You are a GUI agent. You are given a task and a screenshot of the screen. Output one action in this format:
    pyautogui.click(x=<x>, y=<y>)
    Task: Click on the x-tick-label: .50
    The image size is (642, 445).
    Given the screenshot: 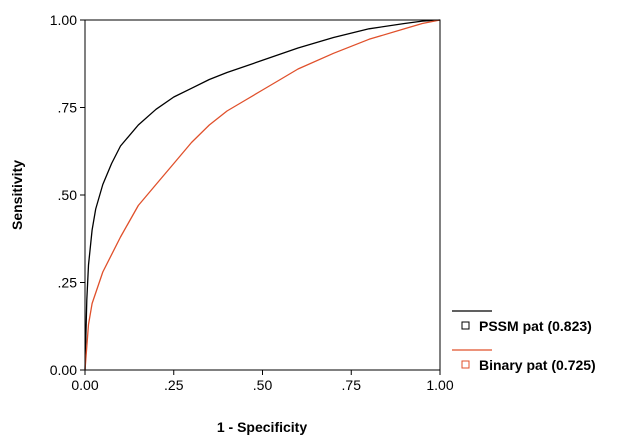 What is the action you would take?
    pyautogui.click(x=263, y=385)
    